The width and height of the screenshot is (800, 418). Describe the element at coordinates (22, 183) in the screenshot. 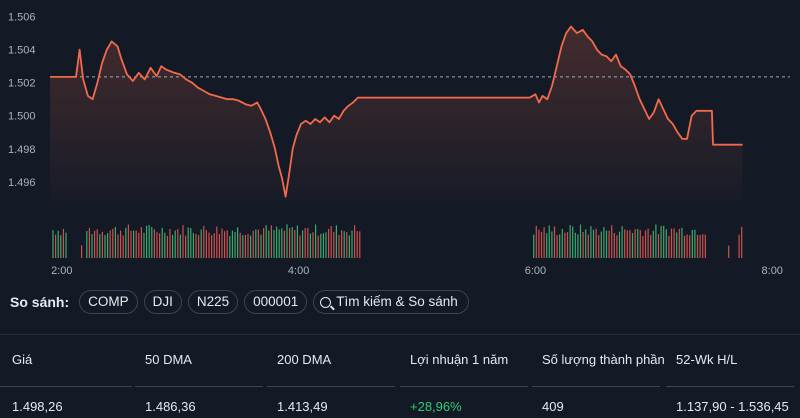

I see `y-tick-label: 1.496` at that location.